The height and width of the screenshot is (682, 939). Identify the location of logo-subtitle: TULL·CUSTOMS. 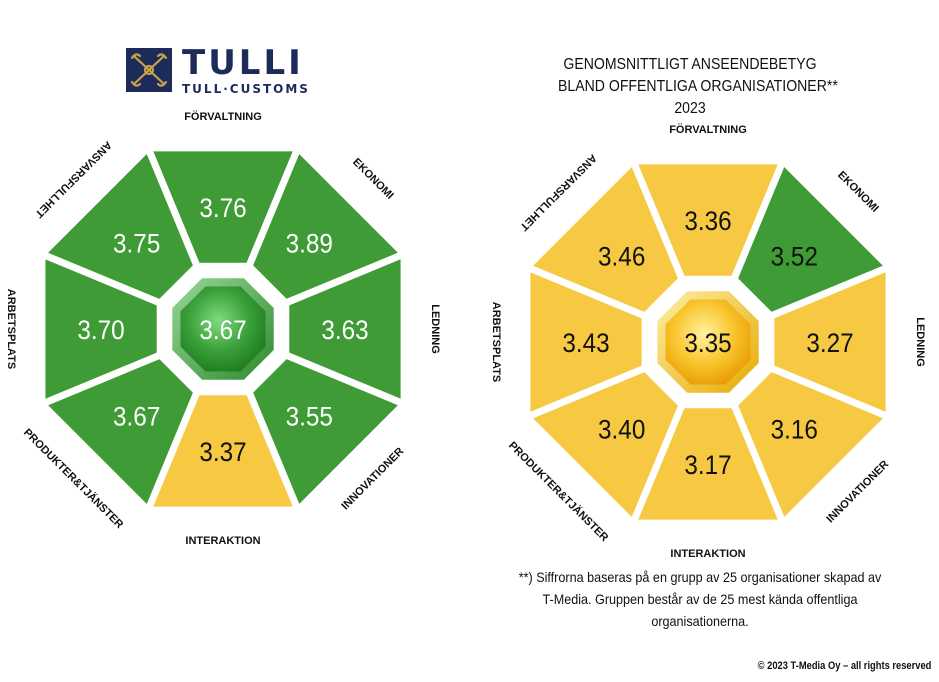
(246, 89).